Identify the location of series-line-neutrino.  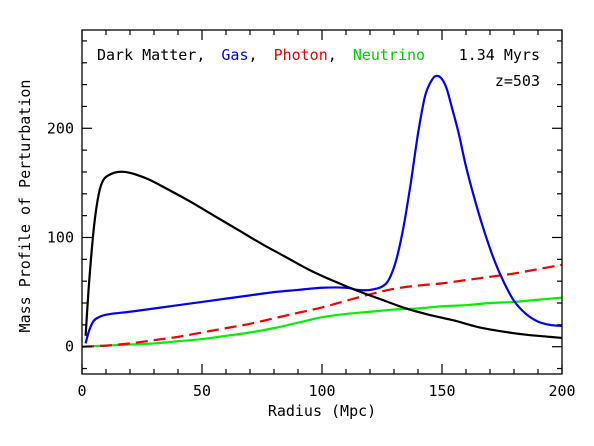
(322, 322).